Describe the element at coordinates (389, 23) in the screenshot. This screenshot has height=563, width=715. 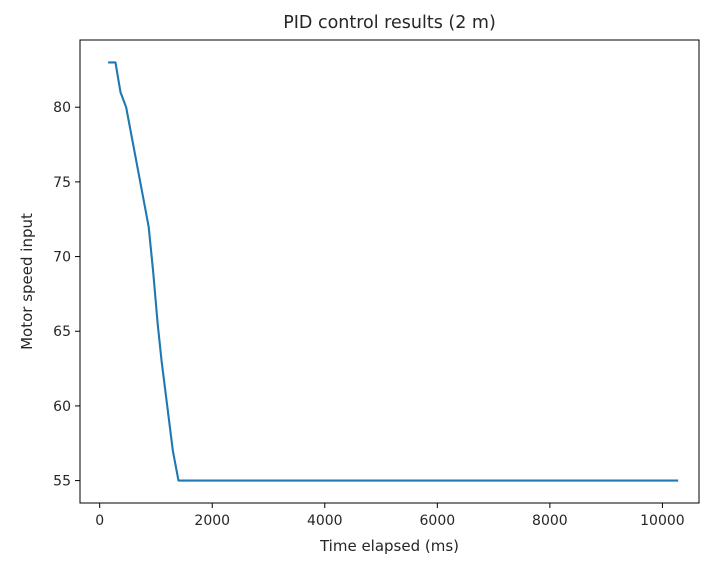
I see `chart-title: PID control results (2 m)` at that location.